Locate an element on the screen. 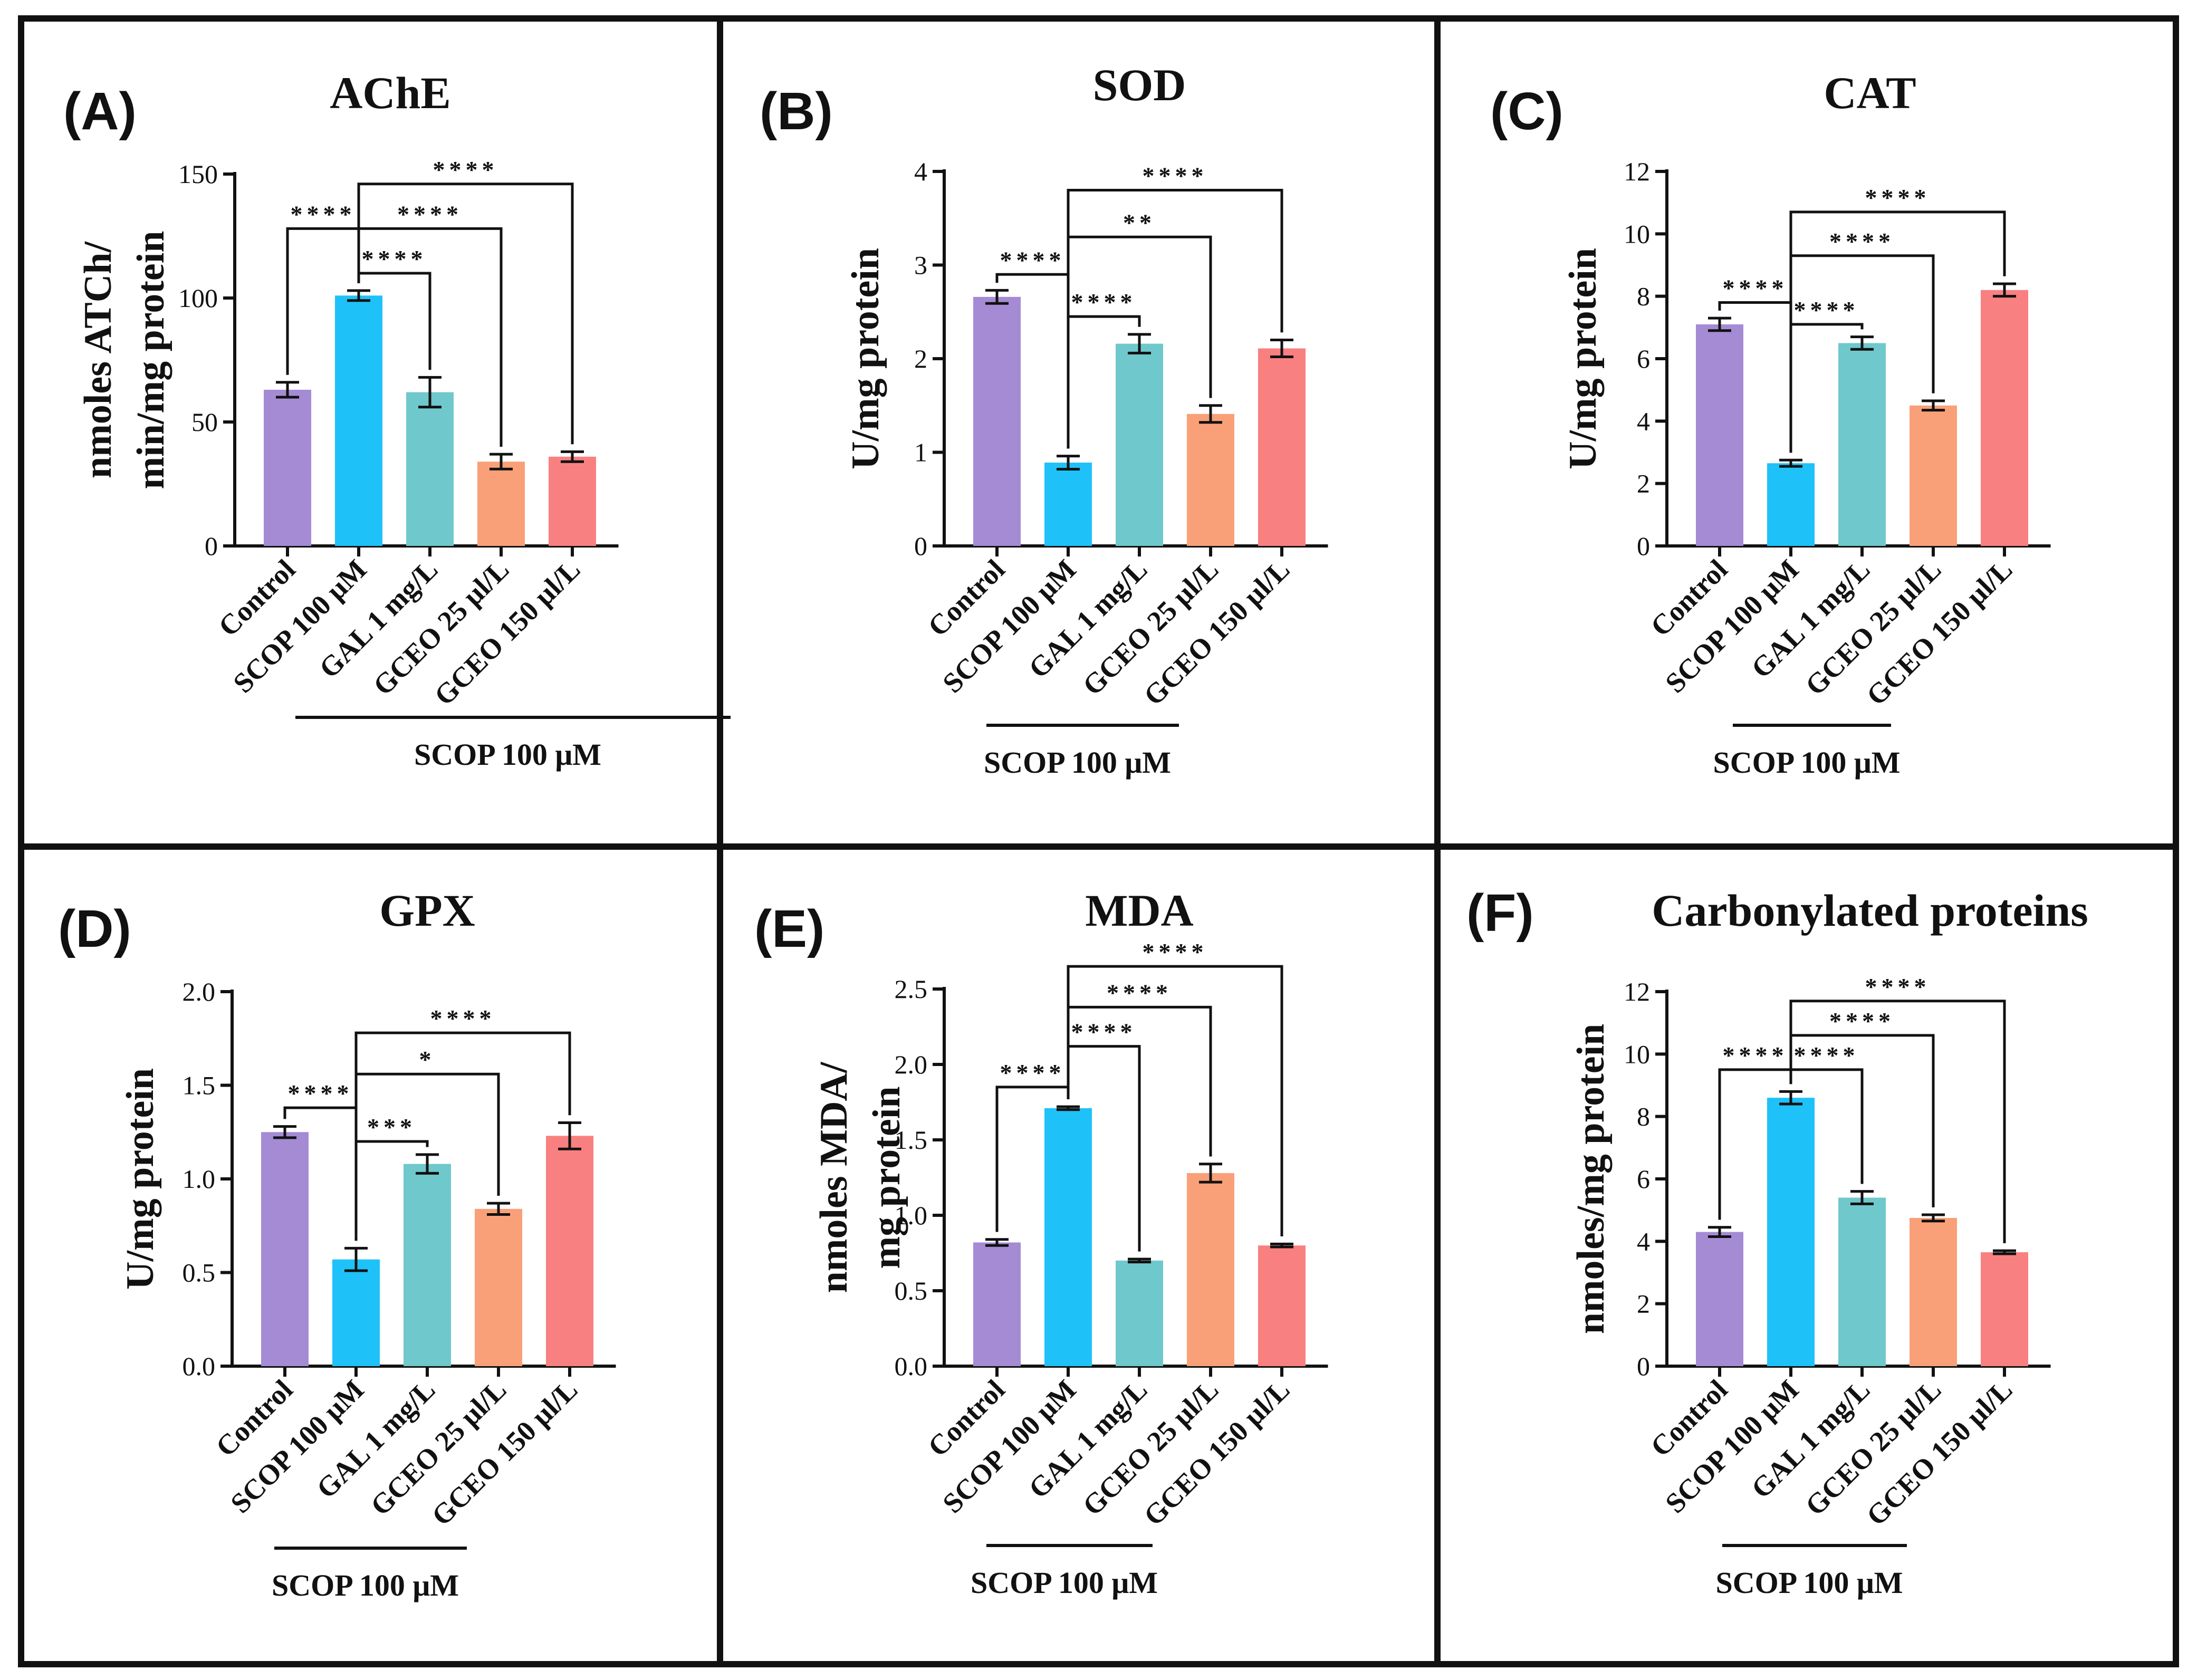 This screenshot has height=1680, width=2197. y-tick-label: 0.0 is located at coordinates (199, 1366).